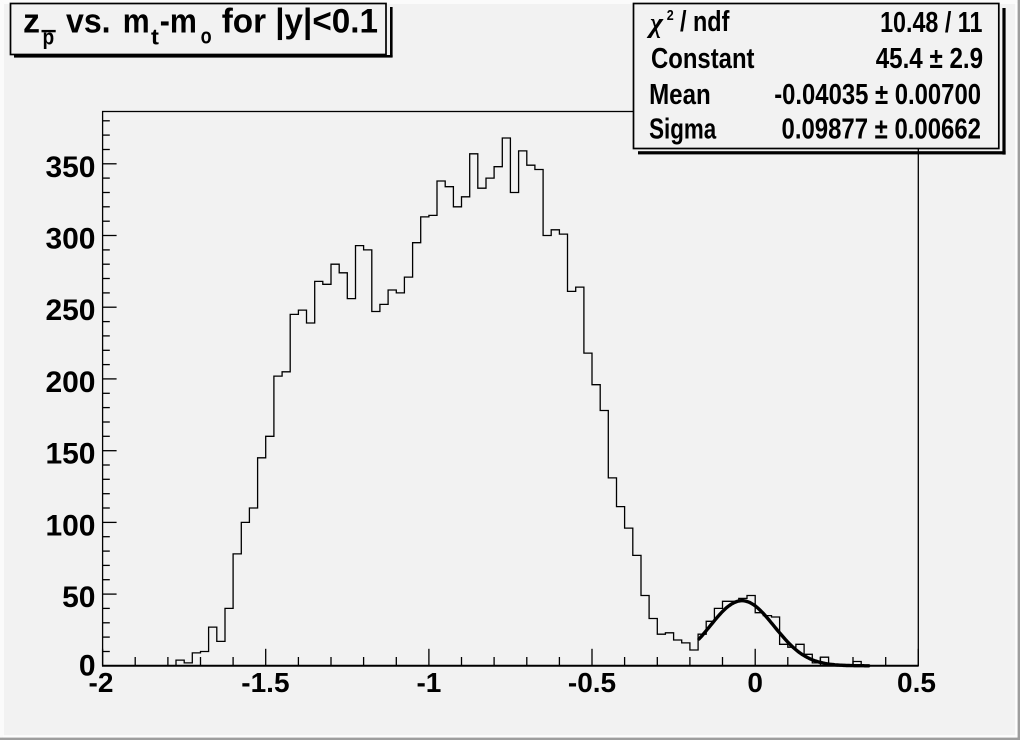 Image resolution: width=1020 pixels, height=740 pixels. I want to click on svg-text: p, so click(49, 37).